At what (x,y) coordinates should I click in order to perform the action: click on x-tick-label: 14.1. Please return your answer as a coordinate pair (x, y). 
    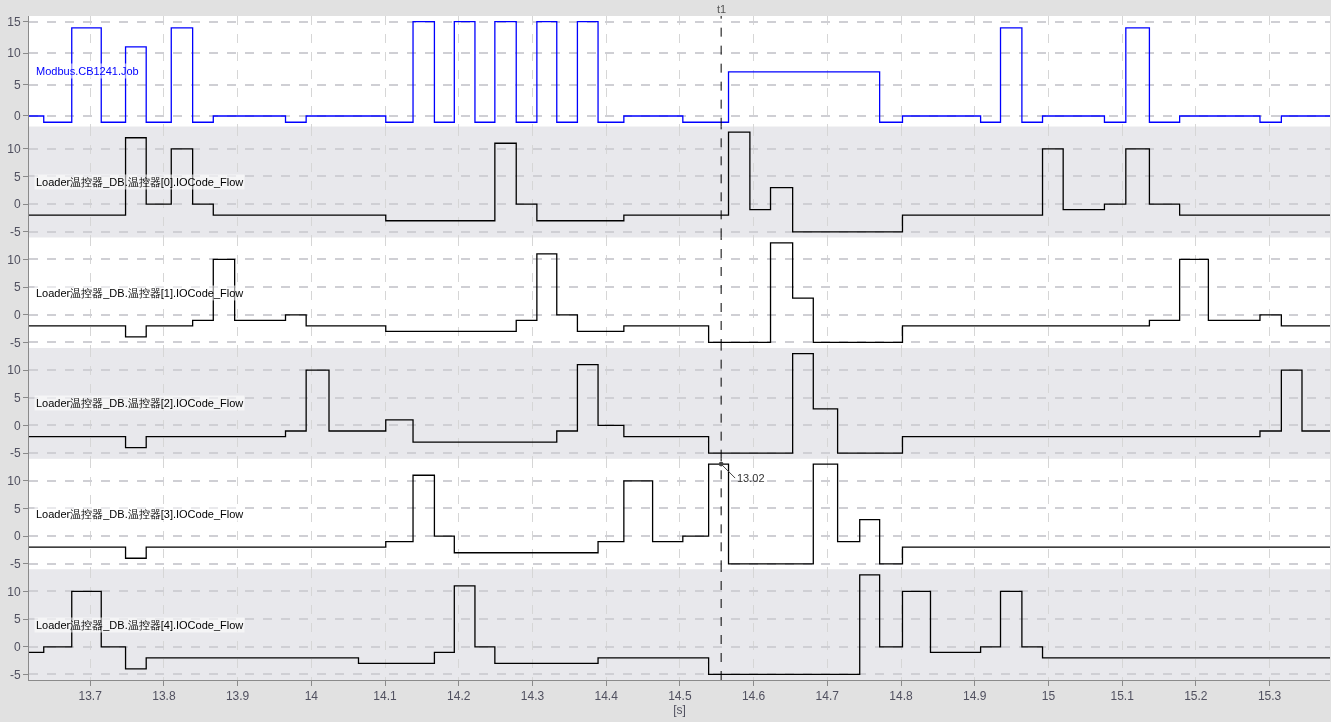
    Looking at the image, I should click on (385, 696).